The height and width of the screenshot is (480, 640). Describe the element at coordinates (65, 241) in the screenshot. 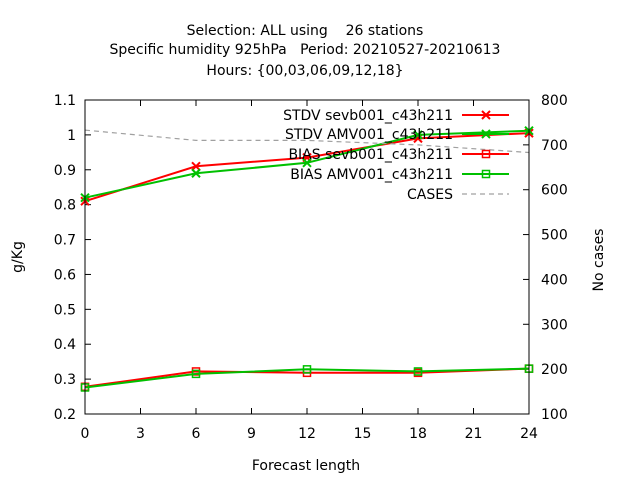

I see `y-tick-label: 0.7` at that location.